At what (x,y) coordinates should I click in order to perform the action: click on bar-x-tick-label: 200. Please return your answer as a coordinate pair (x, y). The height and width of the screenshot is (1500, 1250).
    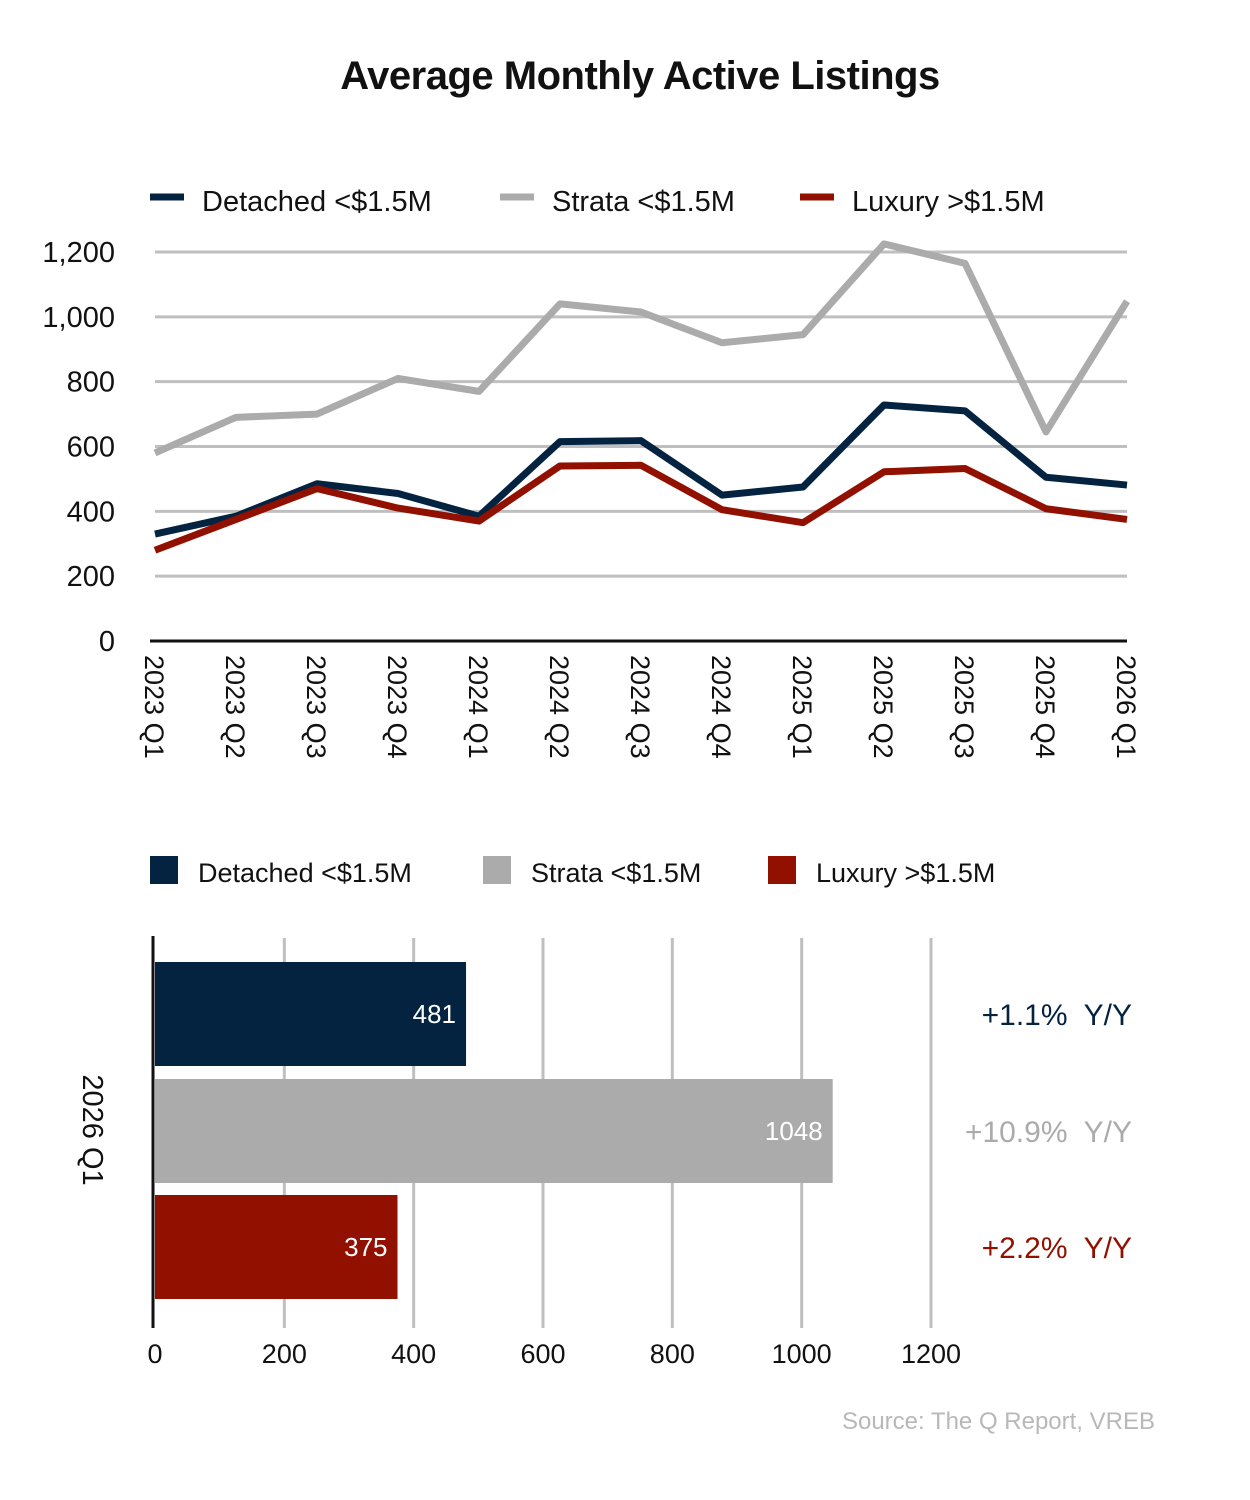
    Looking at the image, I should click on (284, 1354).